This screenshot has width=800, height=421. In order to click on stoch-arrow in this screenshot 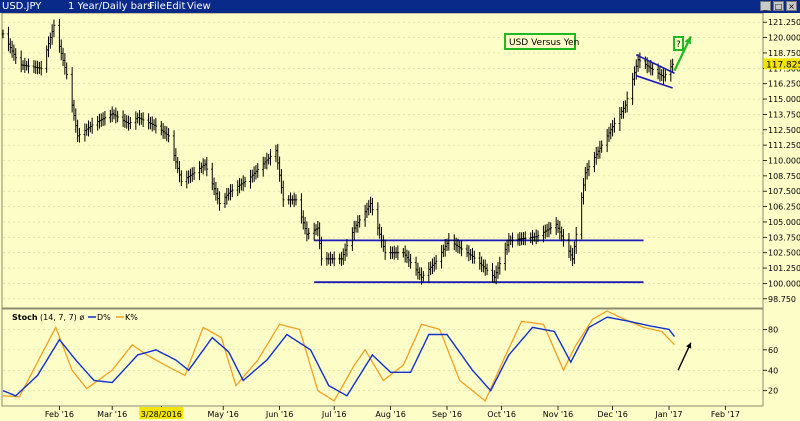, I will do `click(684, 356)`.